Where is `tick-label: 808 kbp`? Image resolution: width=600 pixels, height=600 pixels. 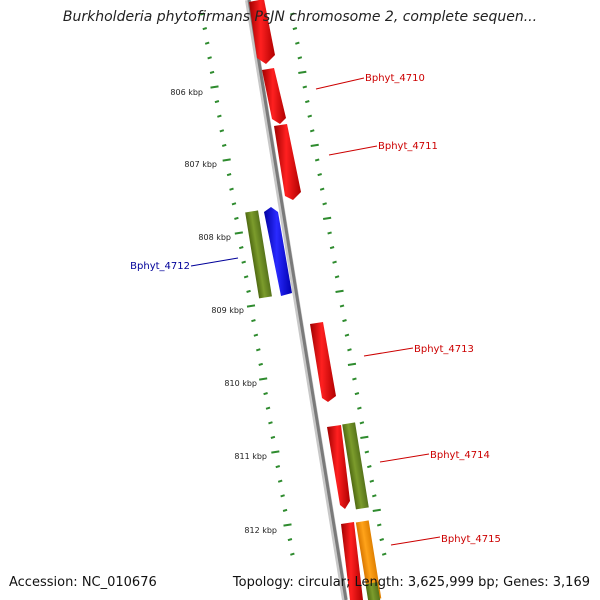 tick-label: 808 kbp is located at coordinates (214, 237).